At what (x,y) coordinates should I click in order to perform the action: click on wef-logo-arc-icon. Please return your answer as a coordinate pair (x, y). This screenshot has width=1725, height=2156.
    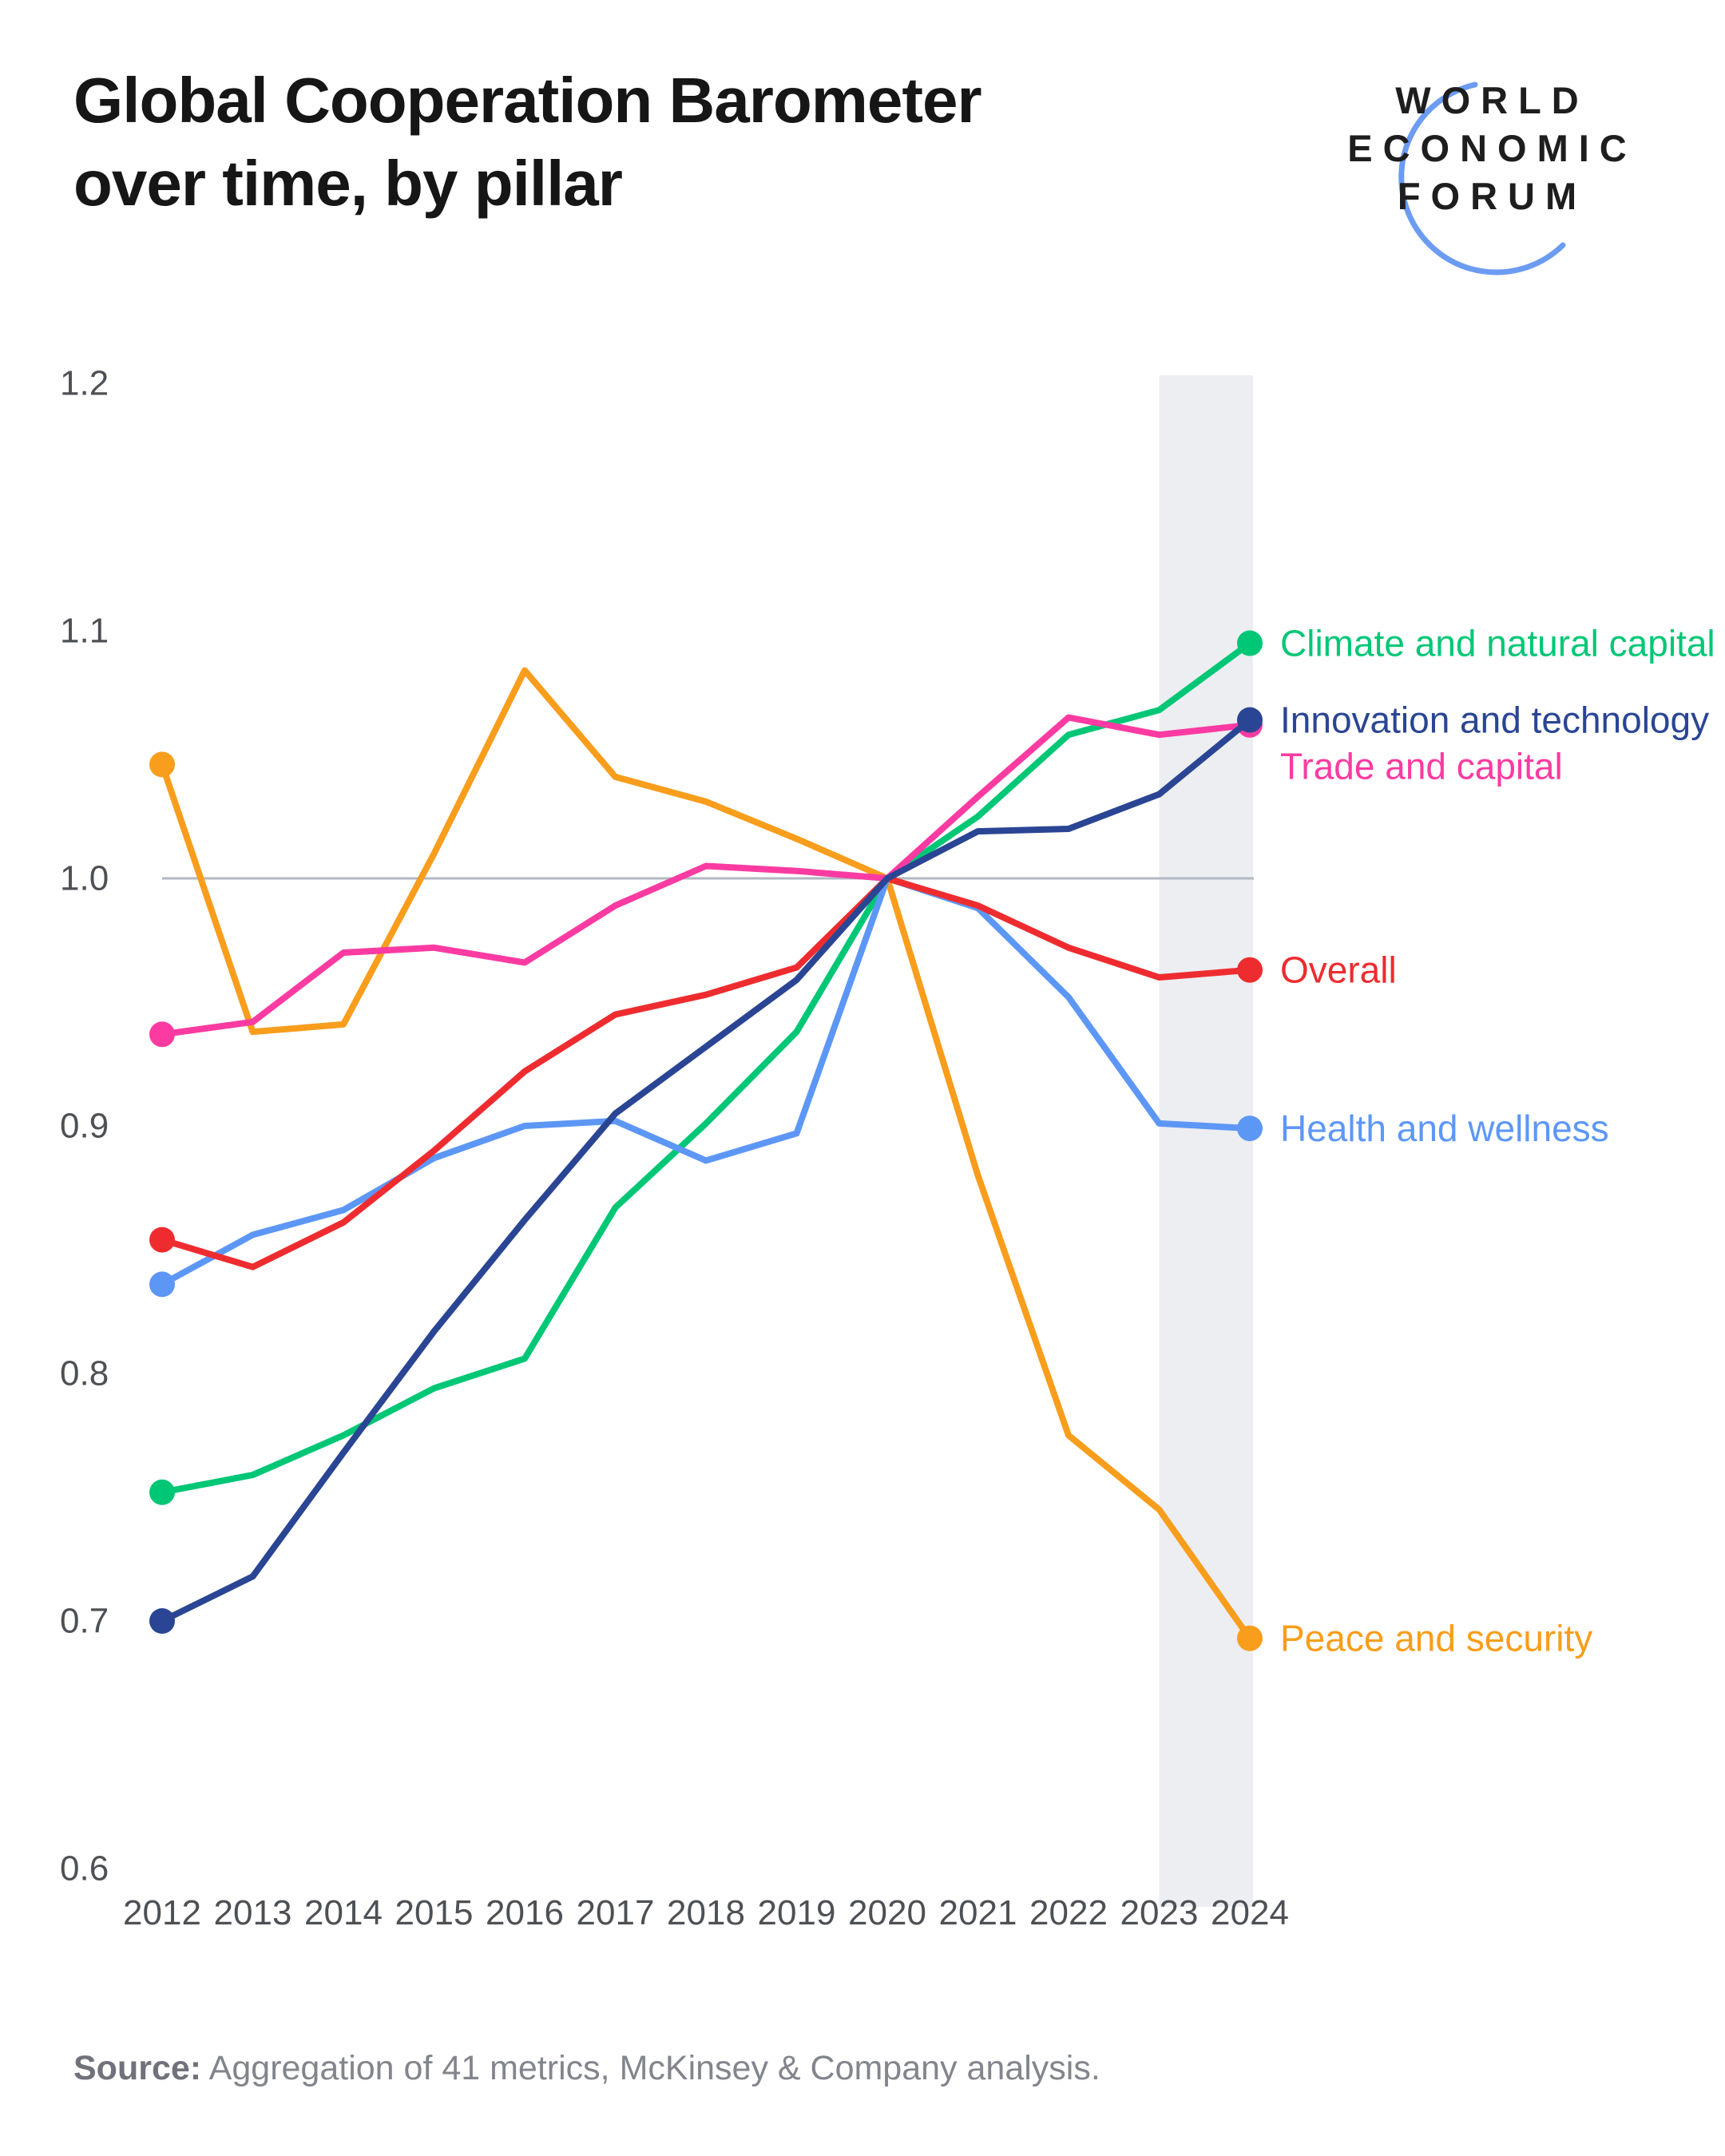
    Looking at the image, I should click on (1482, 178).